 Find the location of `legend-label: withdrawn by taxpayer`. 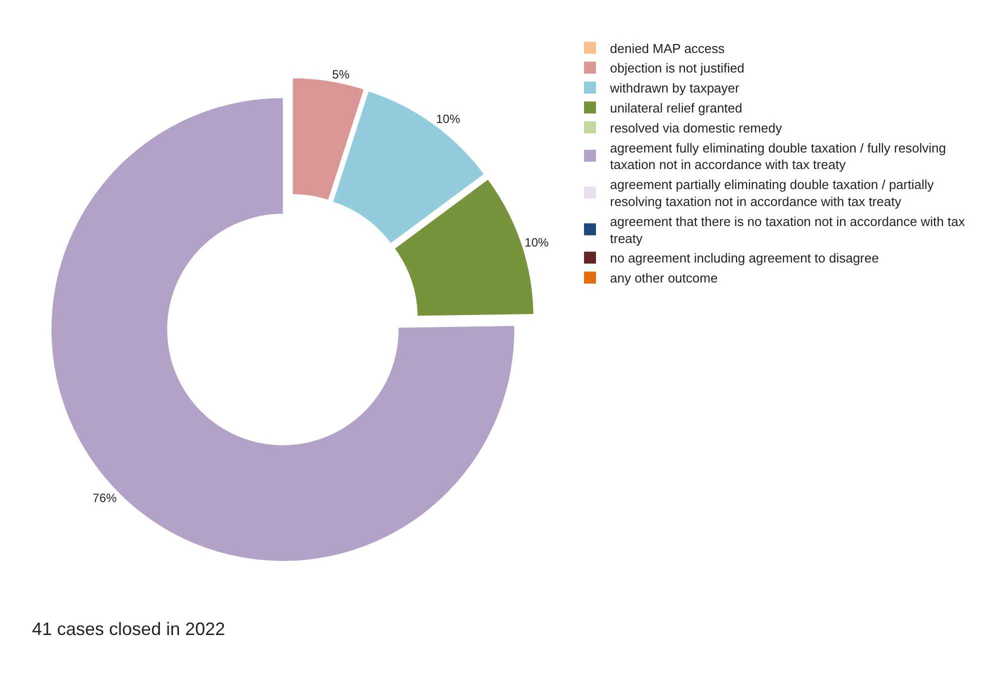

legend-label: withdrawn by taxpayer is located at coordinates (674, 88).